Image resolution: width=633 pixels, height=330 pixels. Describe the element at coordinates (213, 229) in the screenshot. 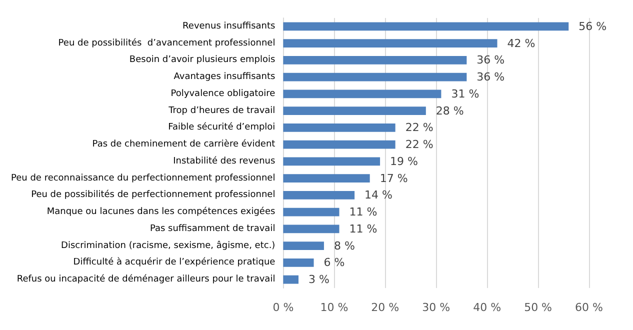

I see `y-tick-label: Pas suffisamment de travail` at that location.